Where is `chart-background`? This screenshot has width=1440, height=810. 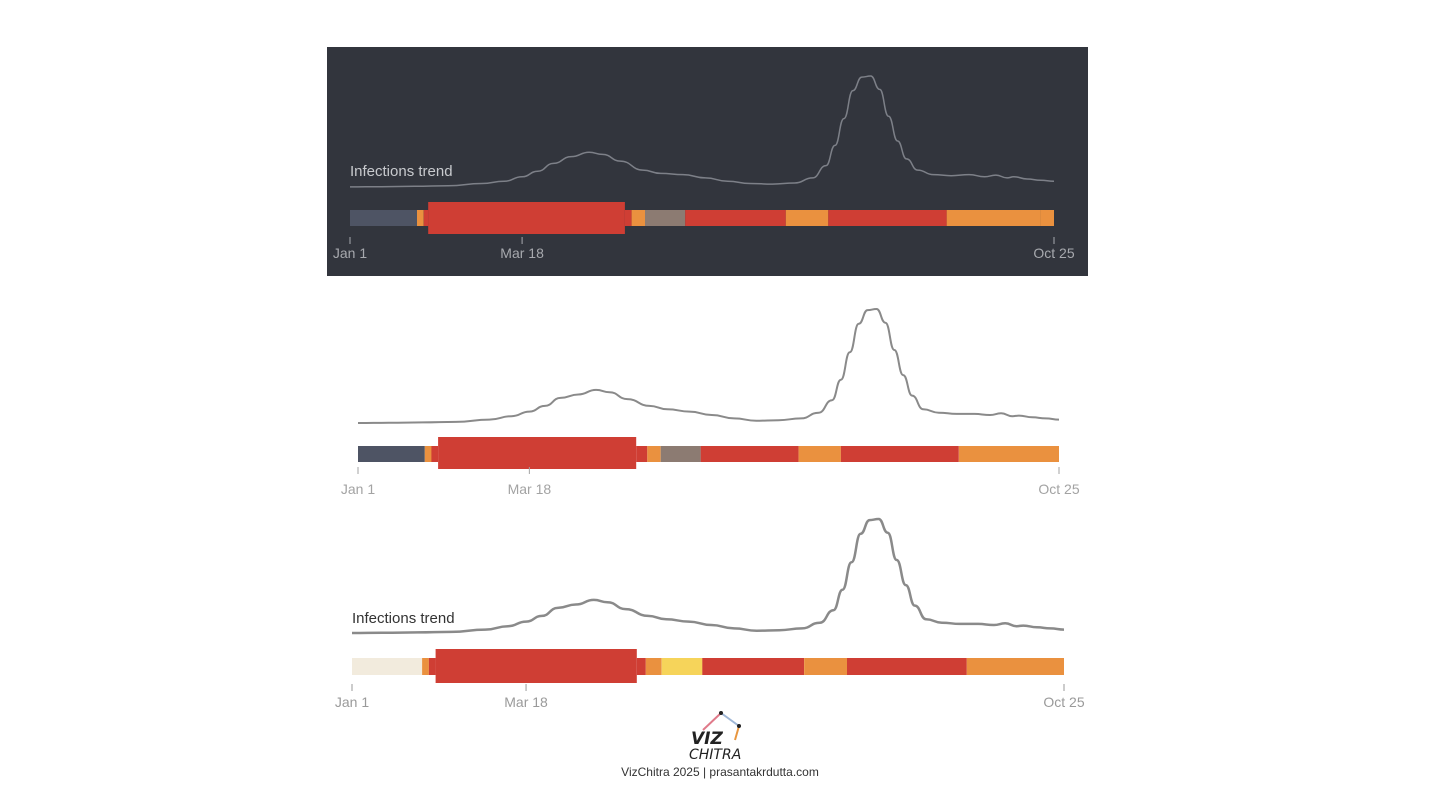
chart-background is located at coordinates (707, 161).